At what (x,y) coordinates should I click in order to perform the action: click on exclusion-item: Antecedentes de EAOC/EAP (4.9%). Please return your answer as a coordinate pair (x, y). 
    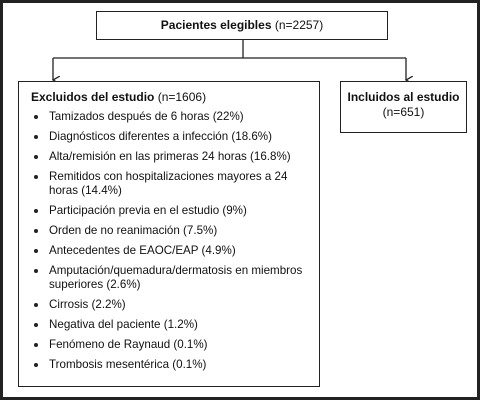
    Looking at the image, I should click on (170, 251).